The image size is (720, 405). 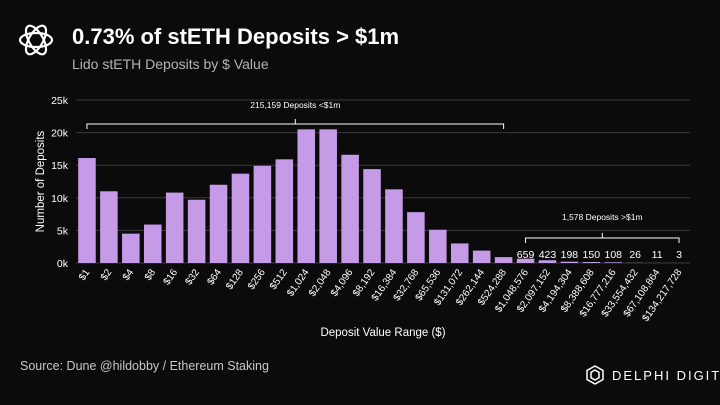 I want to click on x-tick-label: $8, so click(x=151, y=275).